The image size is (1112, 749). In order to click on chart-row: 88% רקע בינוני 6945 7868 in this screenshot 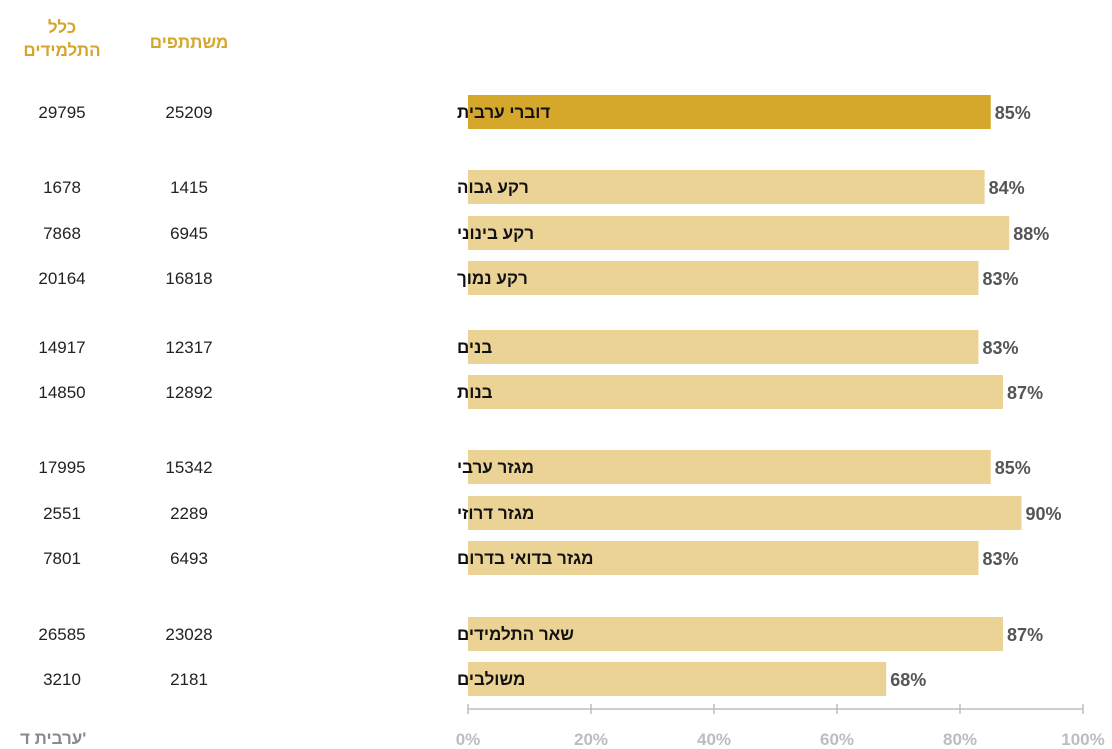, I will do `click(546, 233)`.